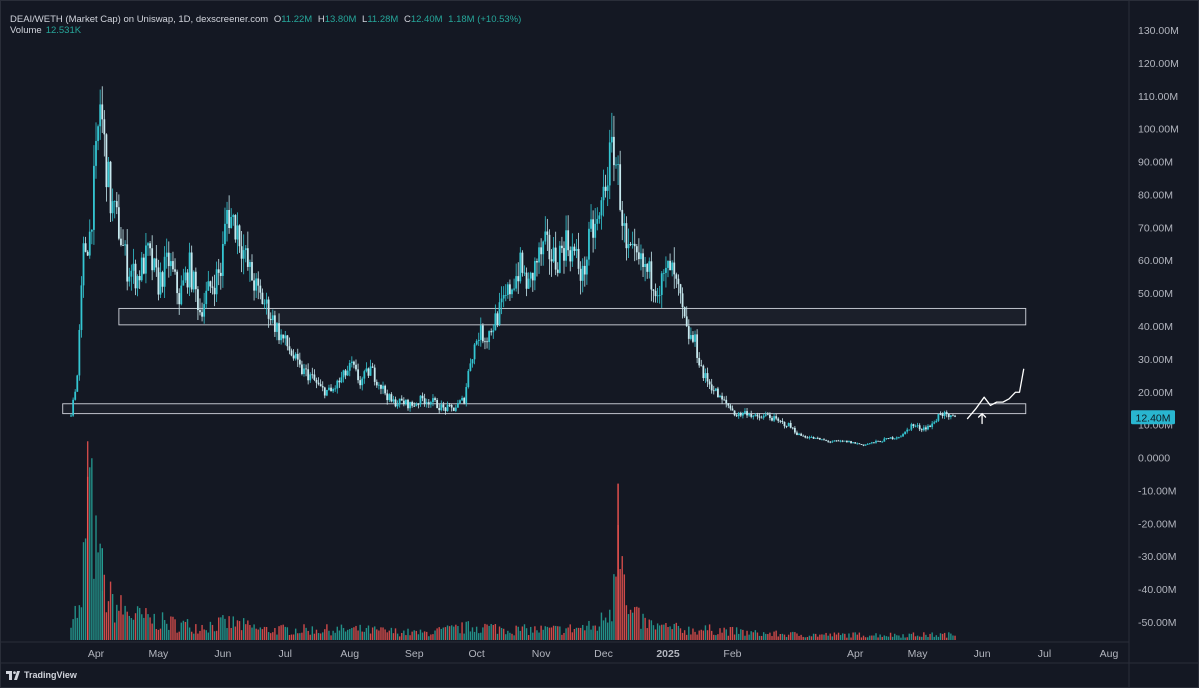 The height and width of the screenshot is (688, 1199). I want to click on tradingview-brand: TradingView, so click(41, 675).